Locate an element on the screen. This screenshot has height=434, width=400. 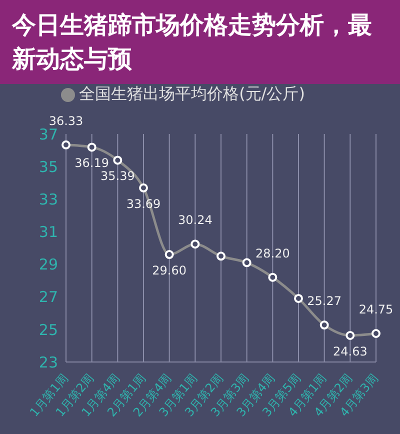
data-label: 28.20 is located at coordinates (272, 253).